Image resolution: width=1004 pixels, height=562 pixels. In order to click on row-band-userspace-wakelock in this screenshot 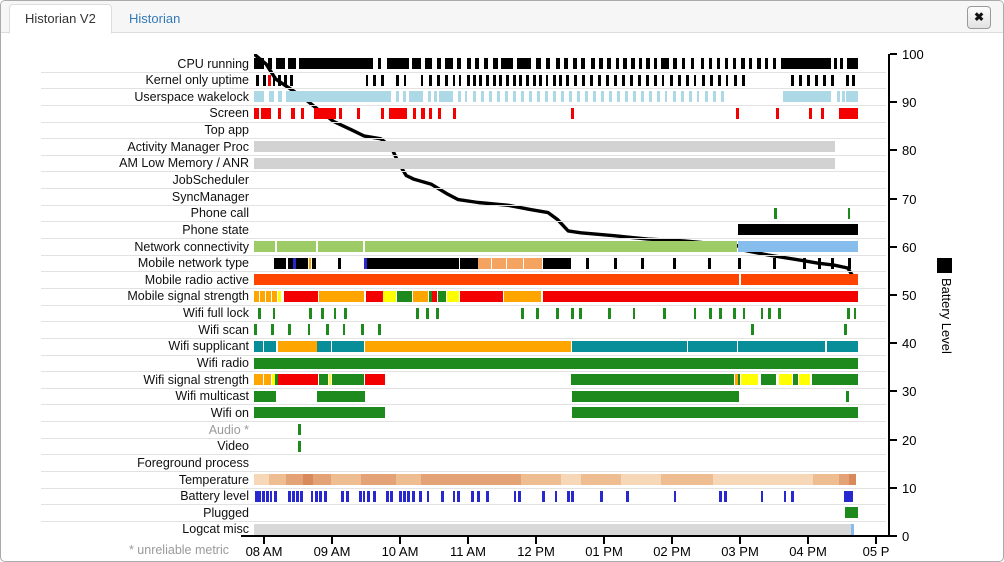, I will do `click(556, 96)`.